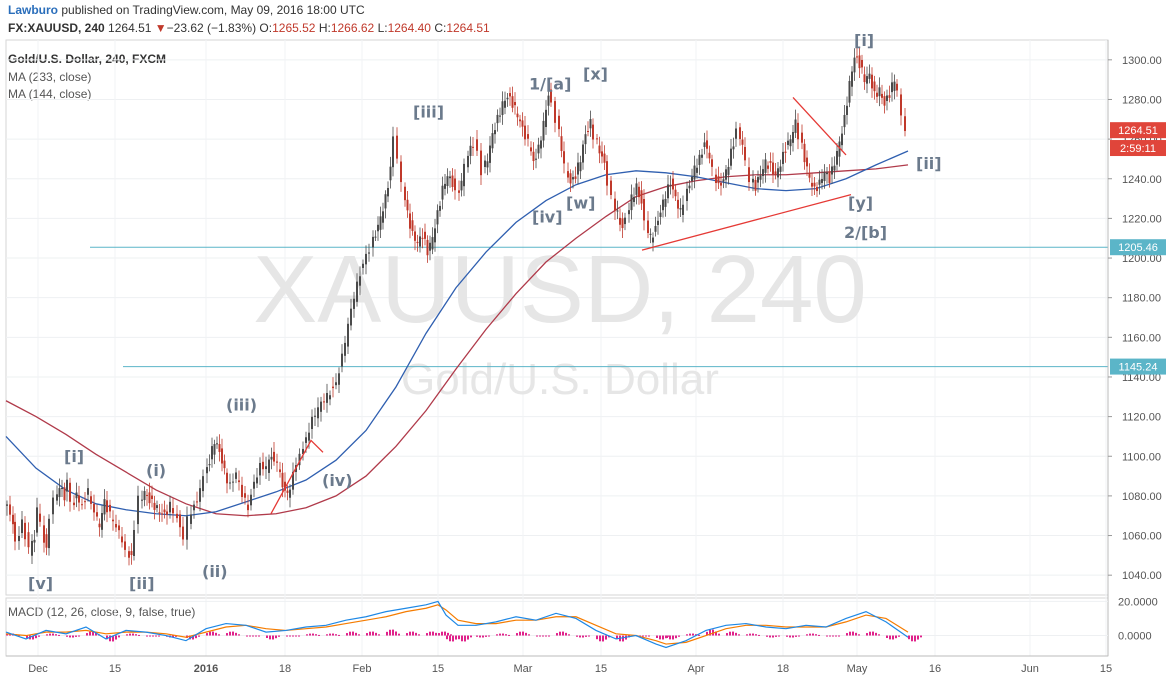 The height and width of the screenshot is (685, 1168). What do you see at coordinates (33, 10) in the screenshot?
I see `author-name: Lawburo` at bounding box center [33, 10].